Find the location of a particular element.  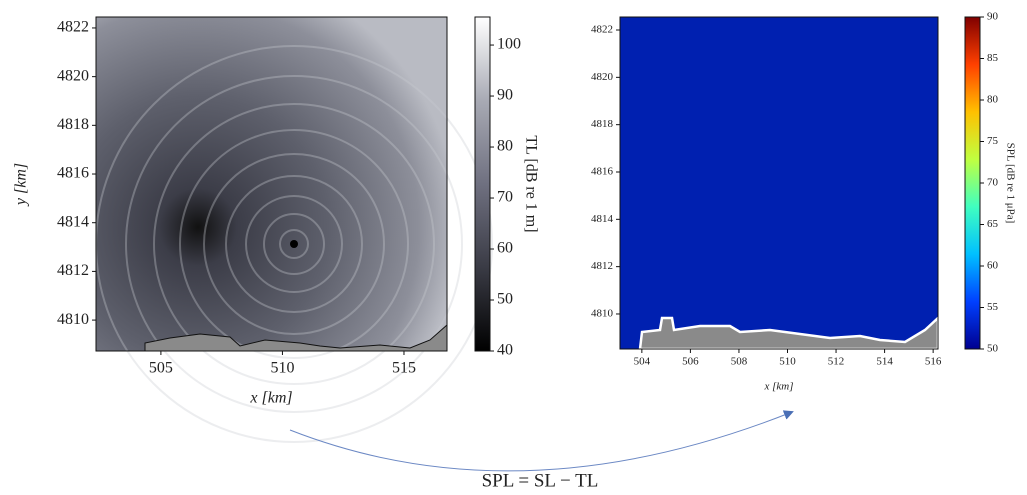

annotation: SPL = SL − TL is located at coordinates (540, 480).